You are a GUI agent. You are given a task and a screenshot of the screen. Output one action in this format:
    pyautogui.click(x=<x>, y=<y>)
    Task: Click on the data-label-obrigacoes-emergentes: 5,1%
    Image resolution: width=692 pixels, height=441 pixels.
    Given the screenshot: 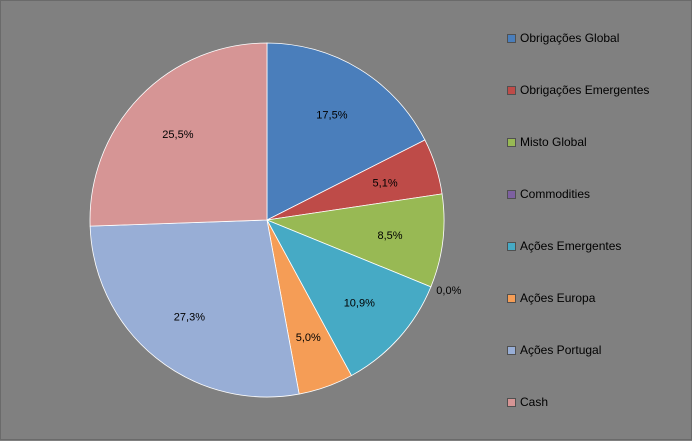 What is the action you would take?
    pyautogui.click(x=385, y=183)
    